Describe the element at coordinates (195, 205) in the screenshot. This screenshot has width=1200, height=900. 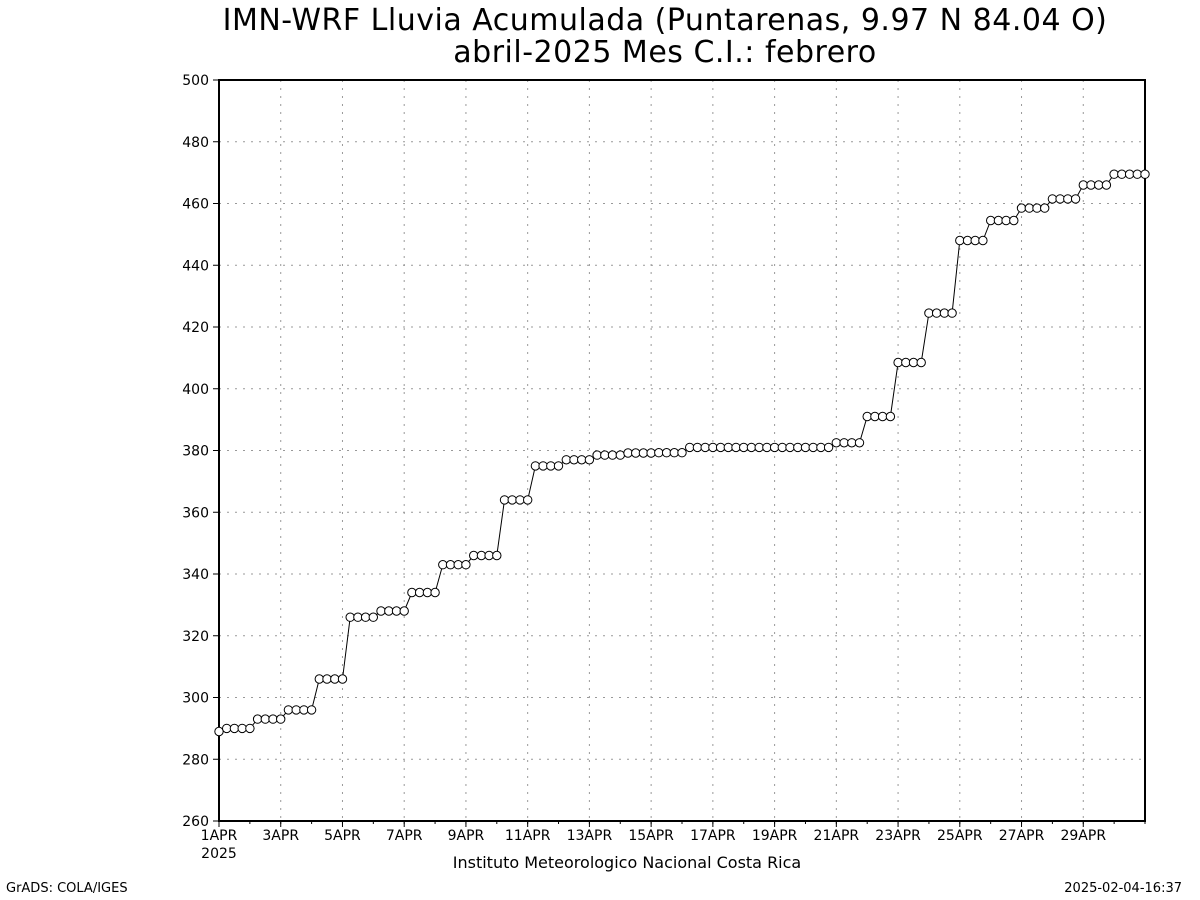
I see `y-tick-label: 460` at that location.